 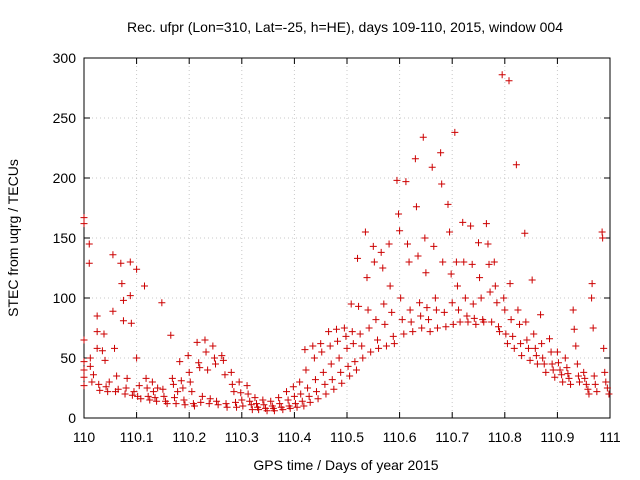 I want to click on x-tick-label: 110.5, so click(x=347, y=437).